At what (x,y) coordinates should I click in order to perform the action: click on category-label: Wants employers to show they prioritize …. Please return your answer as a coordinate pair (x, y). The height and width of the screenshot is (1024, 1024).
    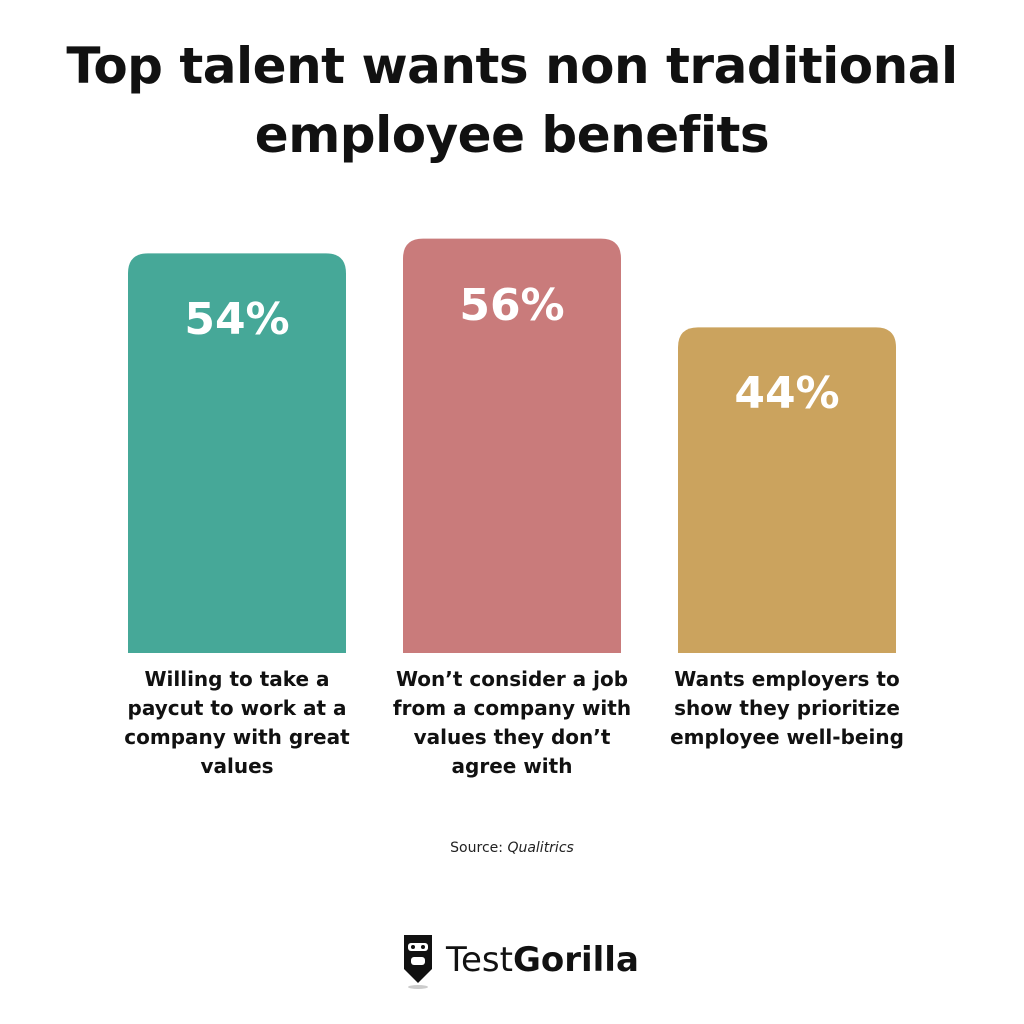
    Looking at the image, I should click on (787, 708).